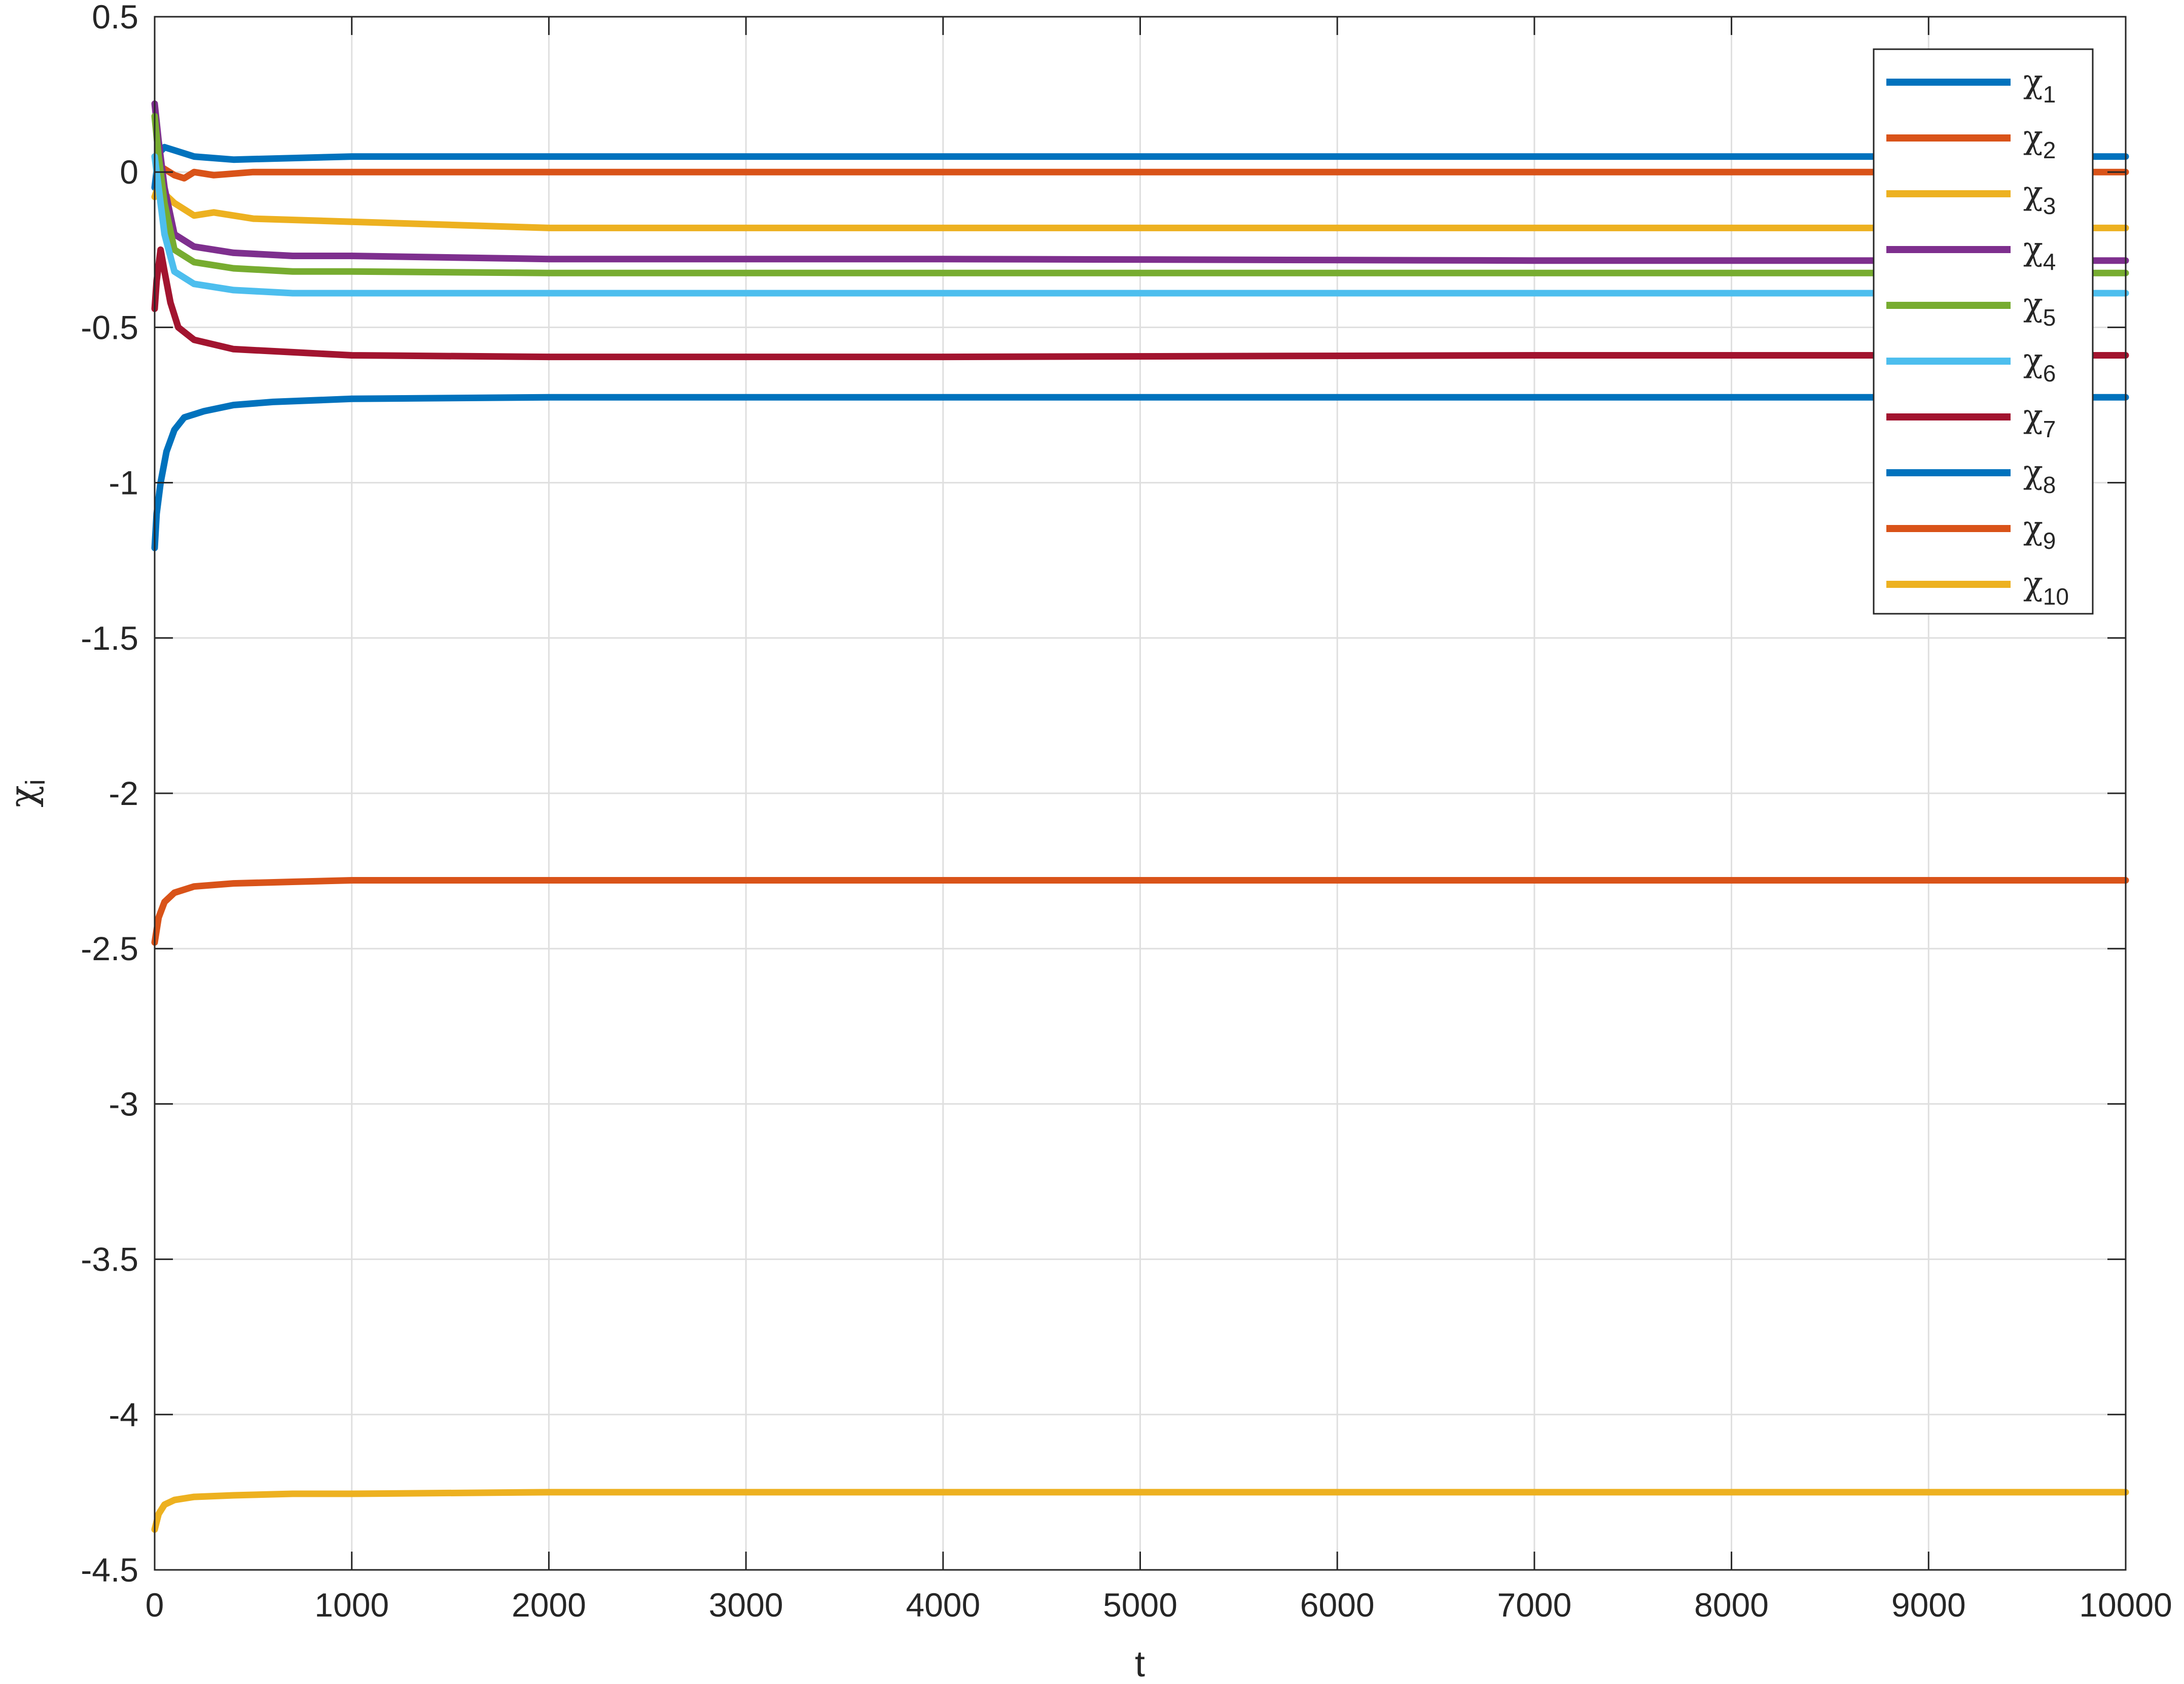  Describe the element at coordinates (2039, 364) in the screenshot. I see `legend-label: χ6` at that location.